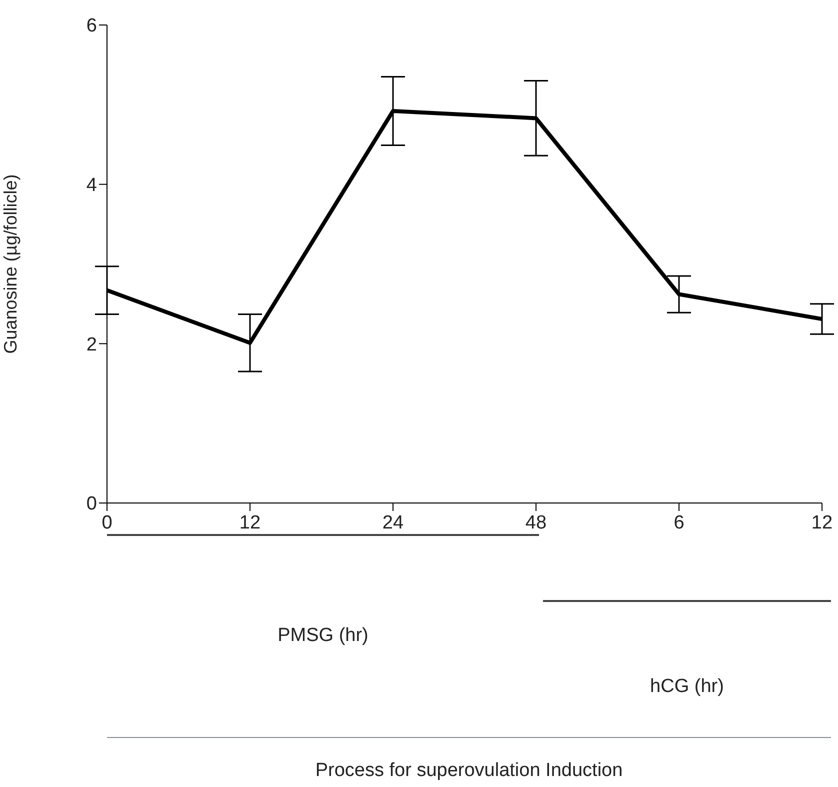  Describe the element at coordinates (687, 687) in the screenshot. I see `text: hCG (hr)` at that location.